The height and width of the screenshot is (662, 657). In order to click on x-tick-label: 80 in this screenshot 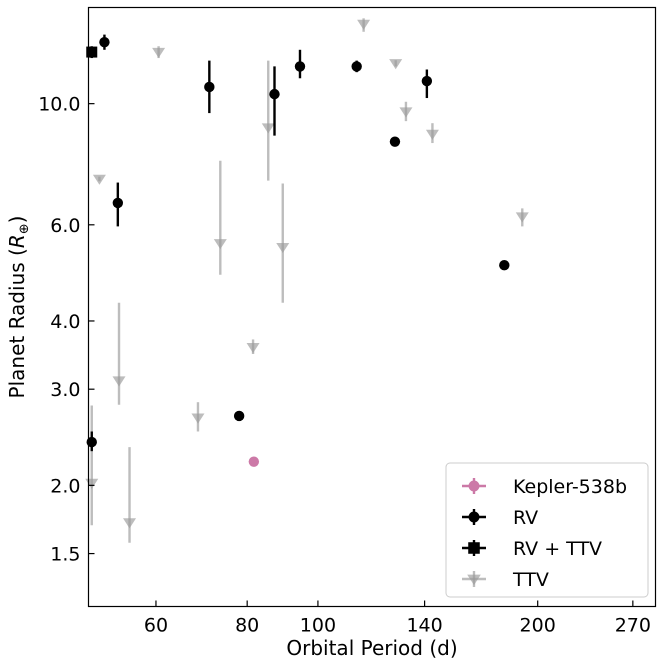, I will do `click(247, 626)`.